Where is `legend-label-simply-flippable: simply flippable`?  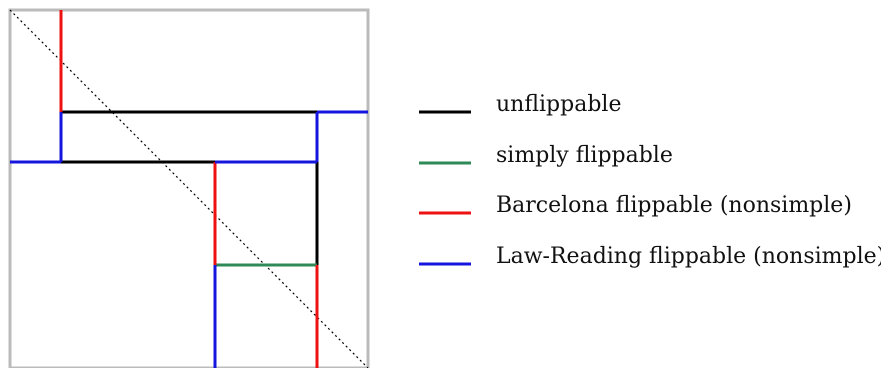 legend-label-simply-flippable: simply flippable is located at coordinates (584, 155).